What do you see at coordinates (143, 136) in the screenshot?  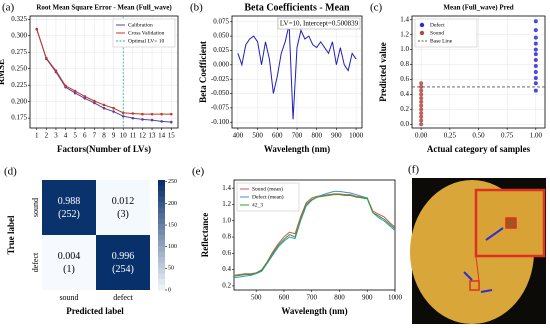 I see `x-tick-label: 12` at bounding box center [143, 136].